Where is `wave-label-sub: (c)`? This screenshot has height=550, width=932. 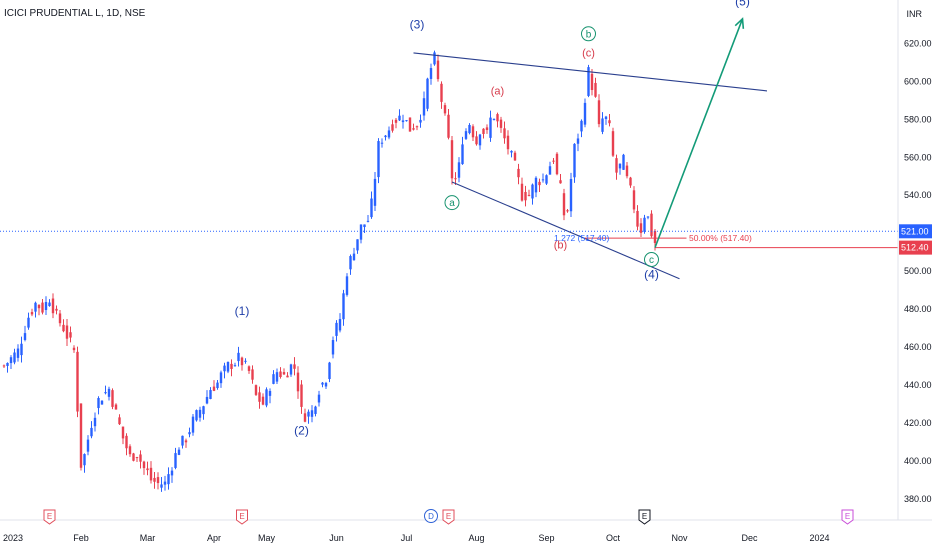 wave-label-sub: (c) is located at coordinates (588, 54).